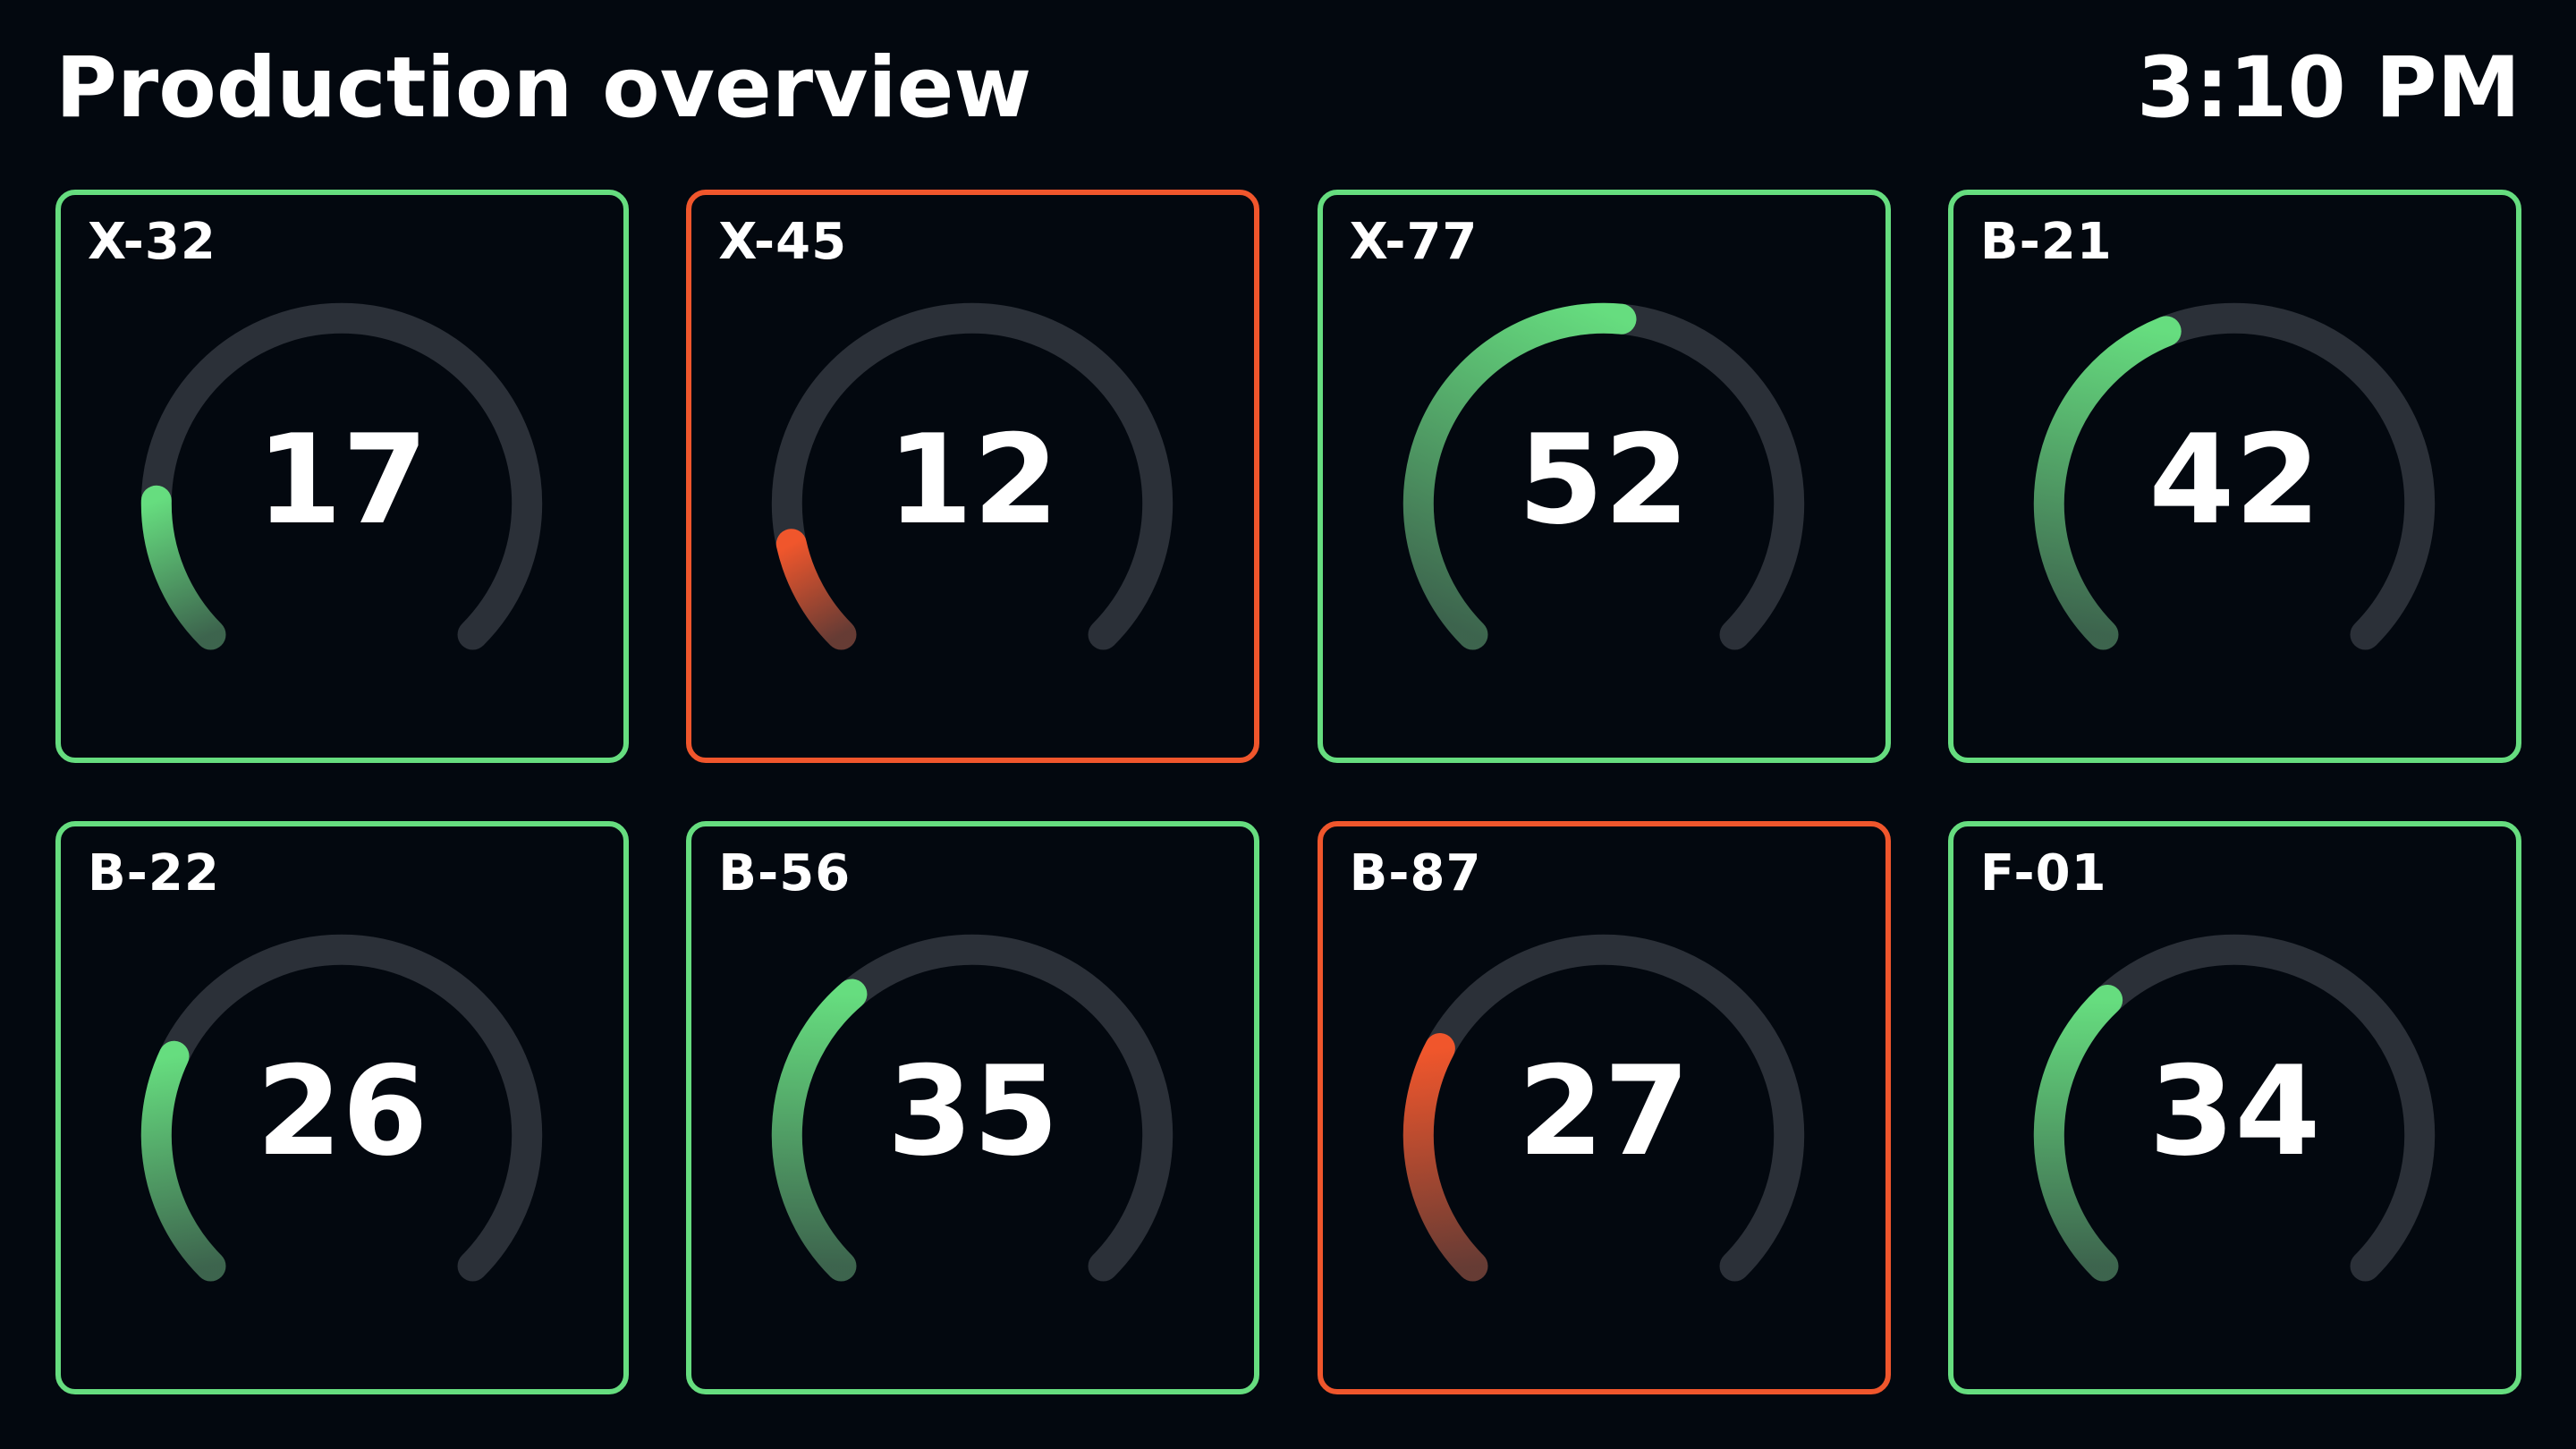  I want to click on gauge-track, so click(973, 476).